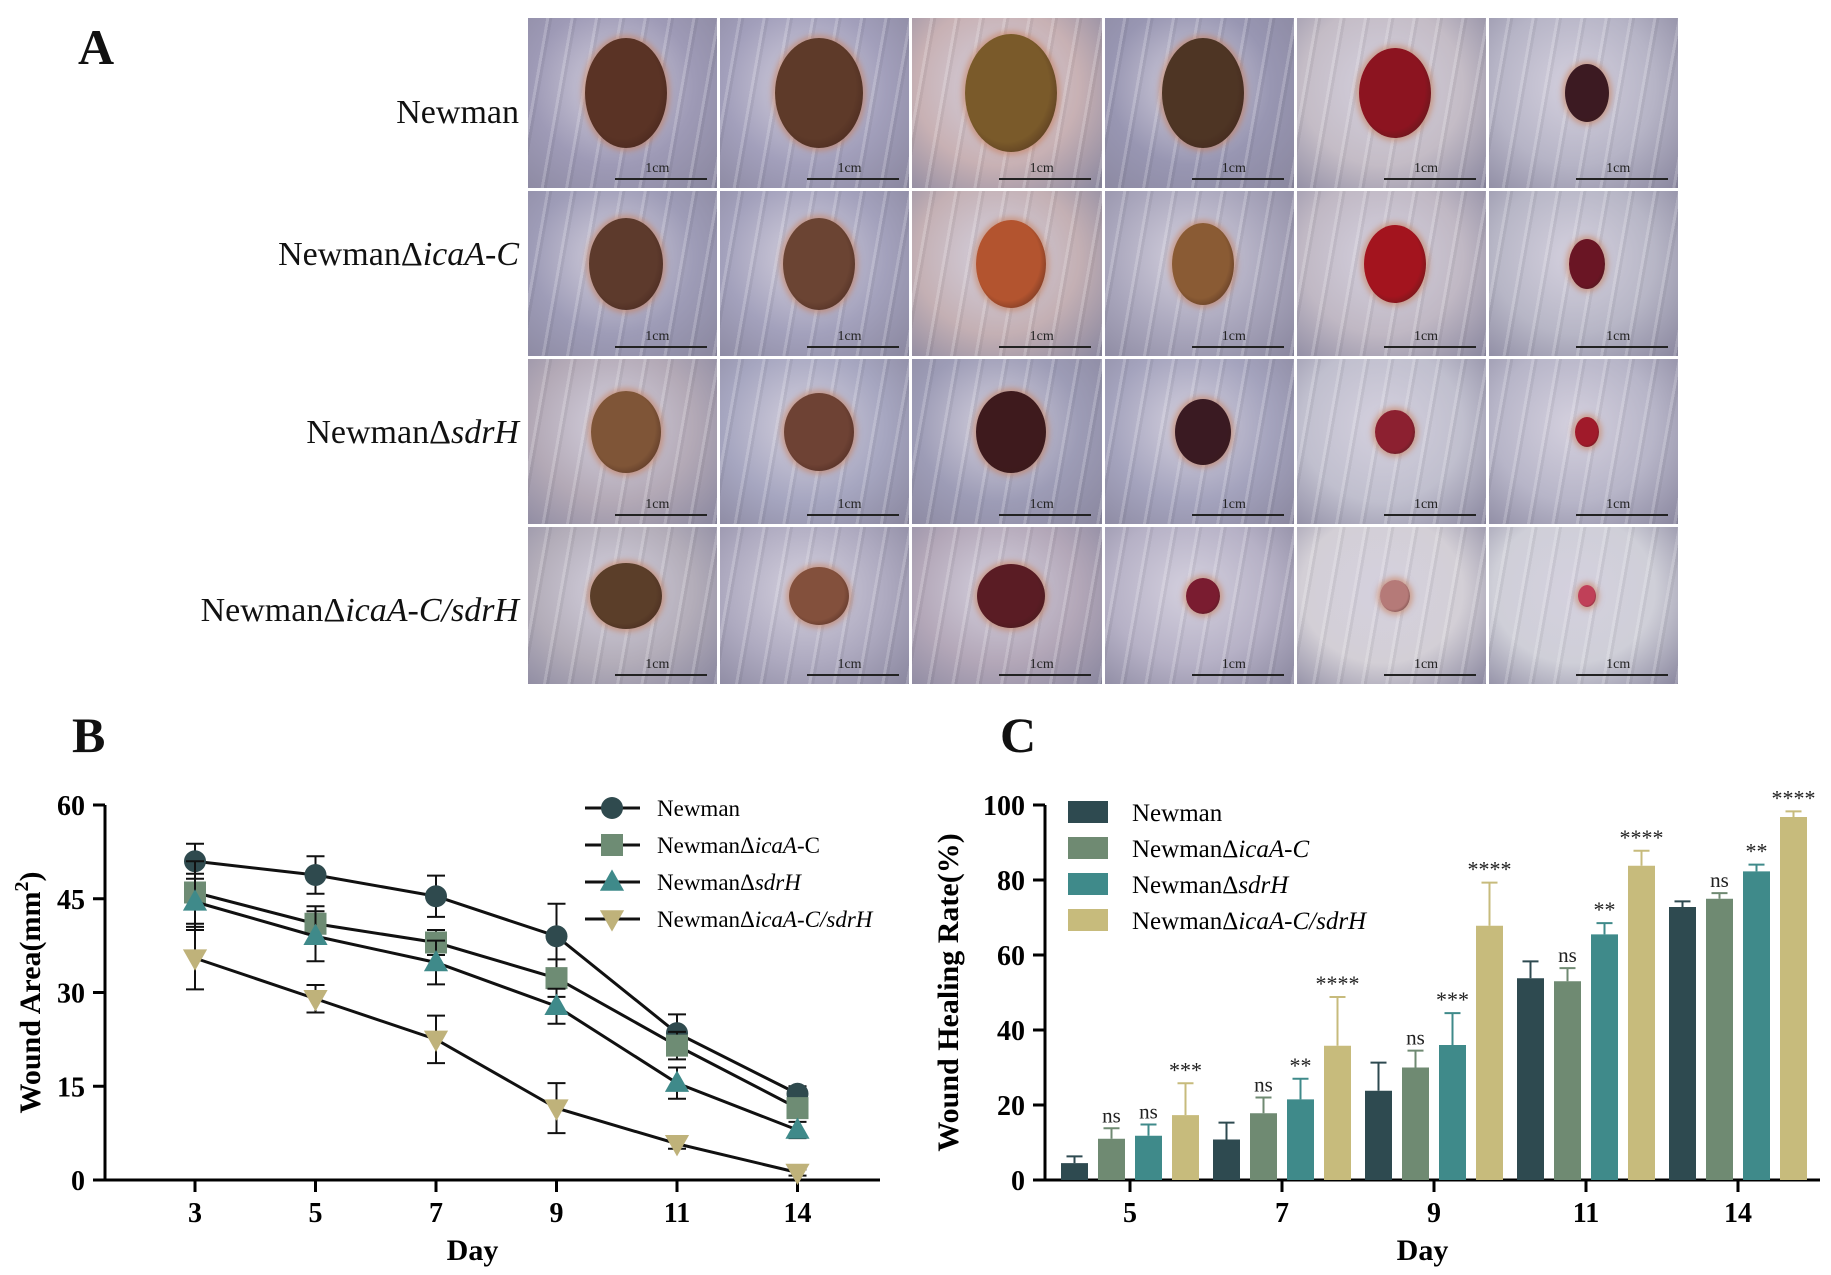 This screenshot has height=1275, width=1831. What do you see at coordinates (316, 1213) in the screenshot?
I see `x-tick-label: 5` at bounding box center [316, 1213].